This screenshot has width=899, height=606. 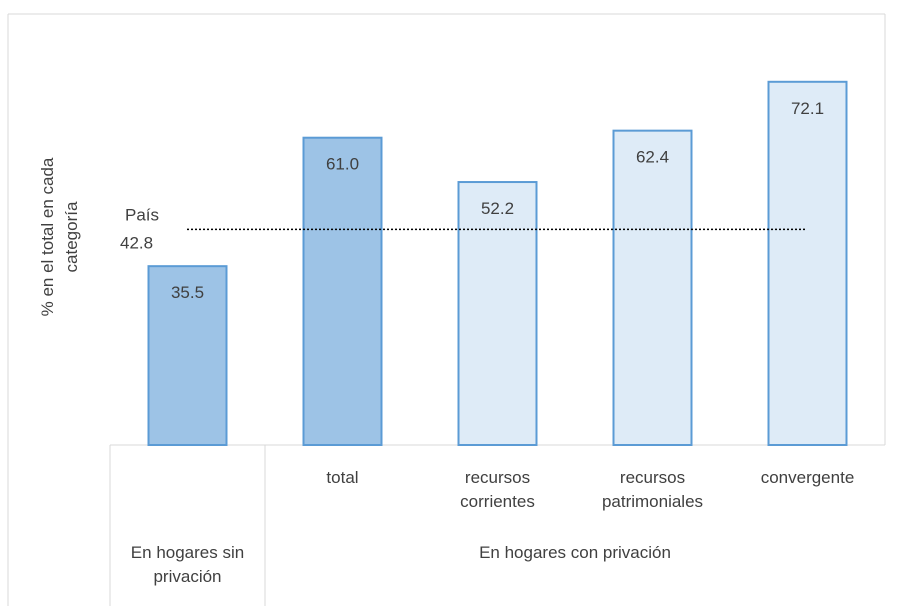 I want to click on y-axis-label: % en el total en cada categoría, so click(x=59, y=237).